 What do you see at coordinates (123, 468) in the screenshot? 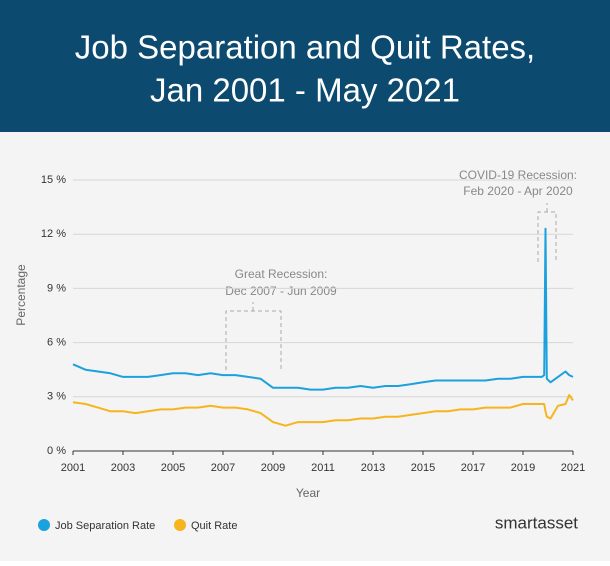
I see `x-tick-label: 2003` at bounding box center [123, 468].